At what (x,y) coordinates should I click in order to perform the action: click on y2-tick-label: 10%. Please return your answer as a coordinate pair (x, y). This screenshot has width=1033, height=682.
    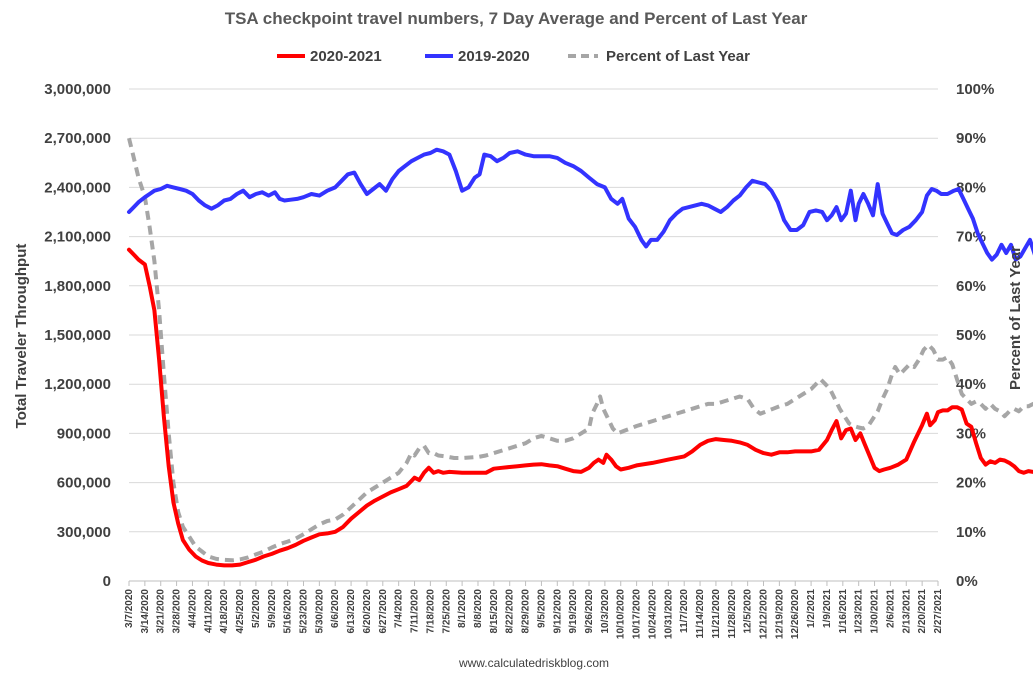
    Looking at the image, I should click on (971, 532).